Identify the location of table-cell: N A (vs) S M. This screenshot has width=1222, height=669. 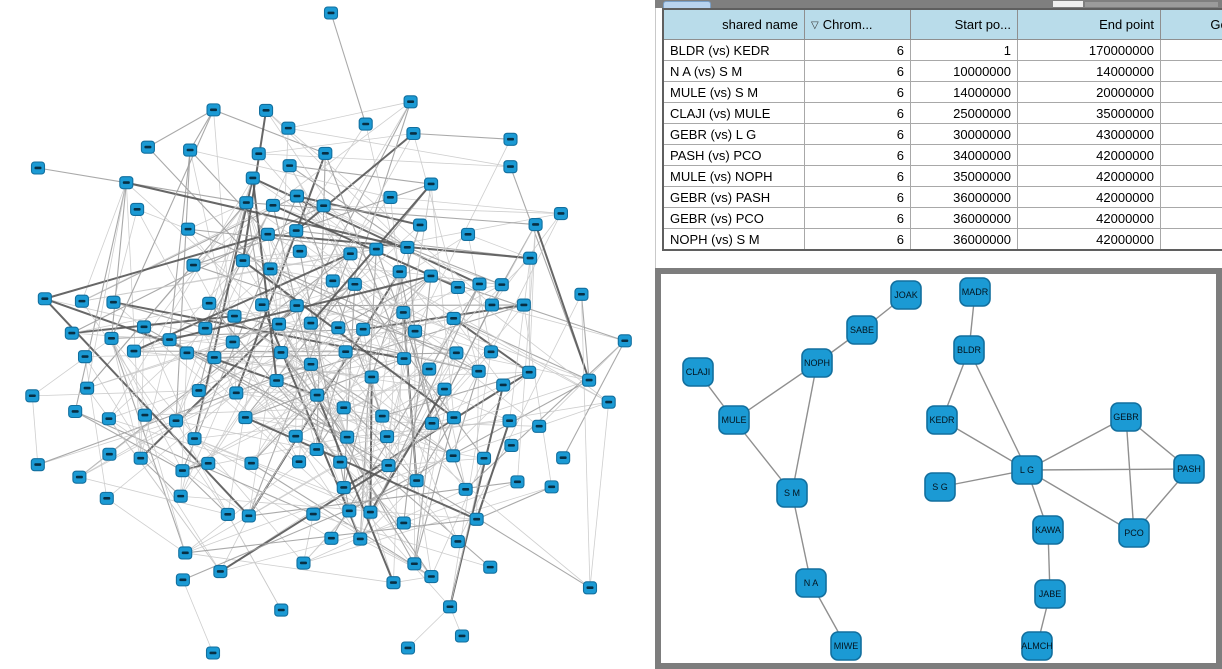
(733, 71).